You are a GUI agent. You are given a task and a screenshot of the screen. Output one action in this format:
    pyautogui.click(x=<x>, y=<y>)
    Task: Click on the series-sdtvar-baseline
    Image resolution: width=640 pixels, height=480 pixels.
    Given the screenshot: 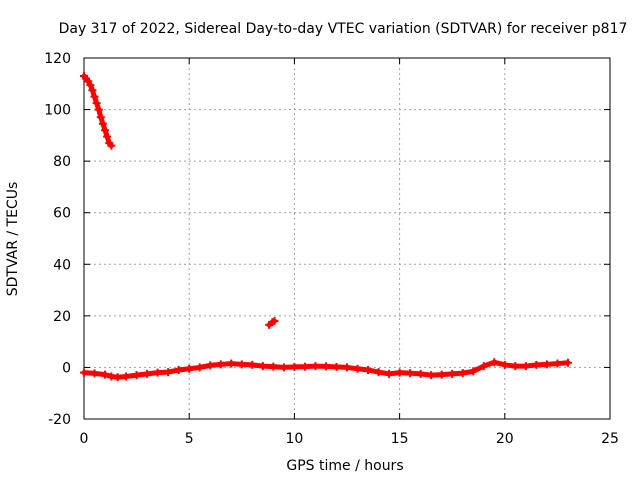 What is the action you would take?
    pyautogui.click(x=326, y=370)
    